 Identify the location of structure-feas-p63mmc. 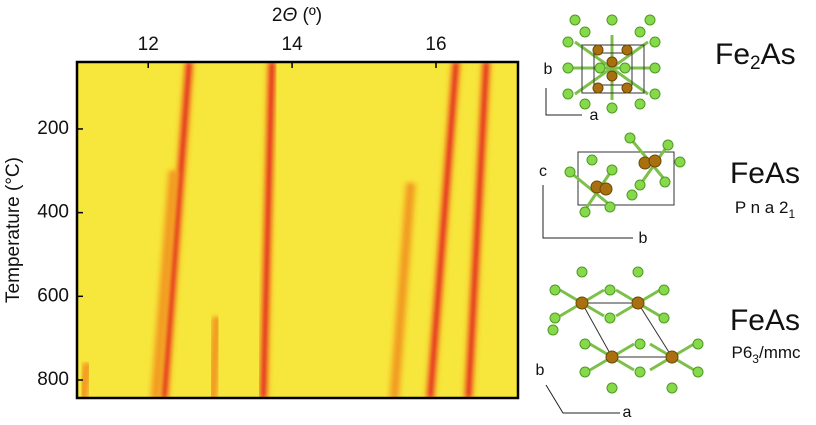
(624, 340).